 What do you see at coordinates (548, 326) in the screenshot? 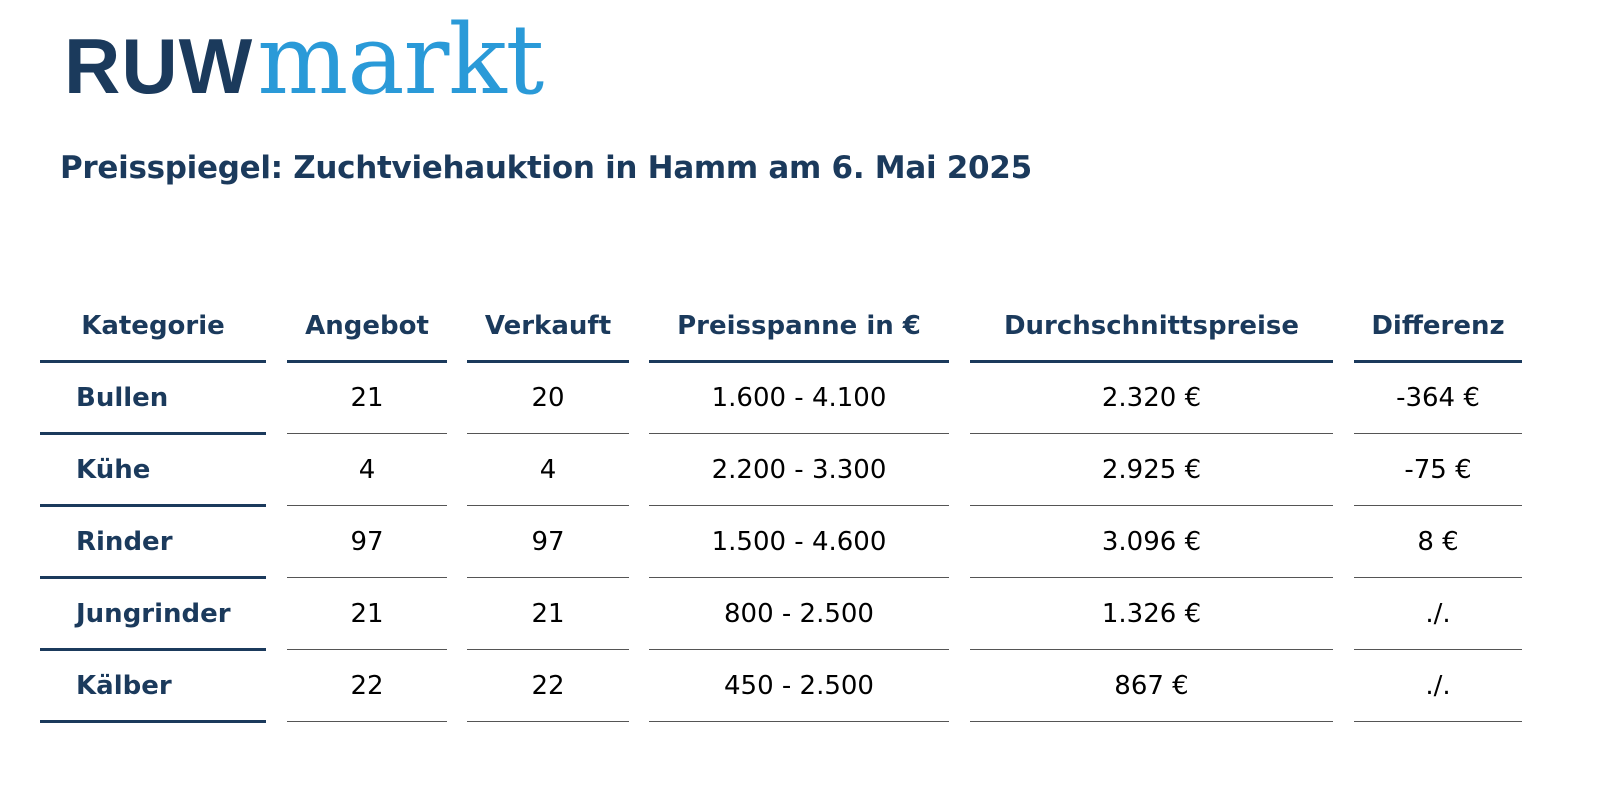
I see `header-verkauft: Verkauft` at bounding box center [548, 326].